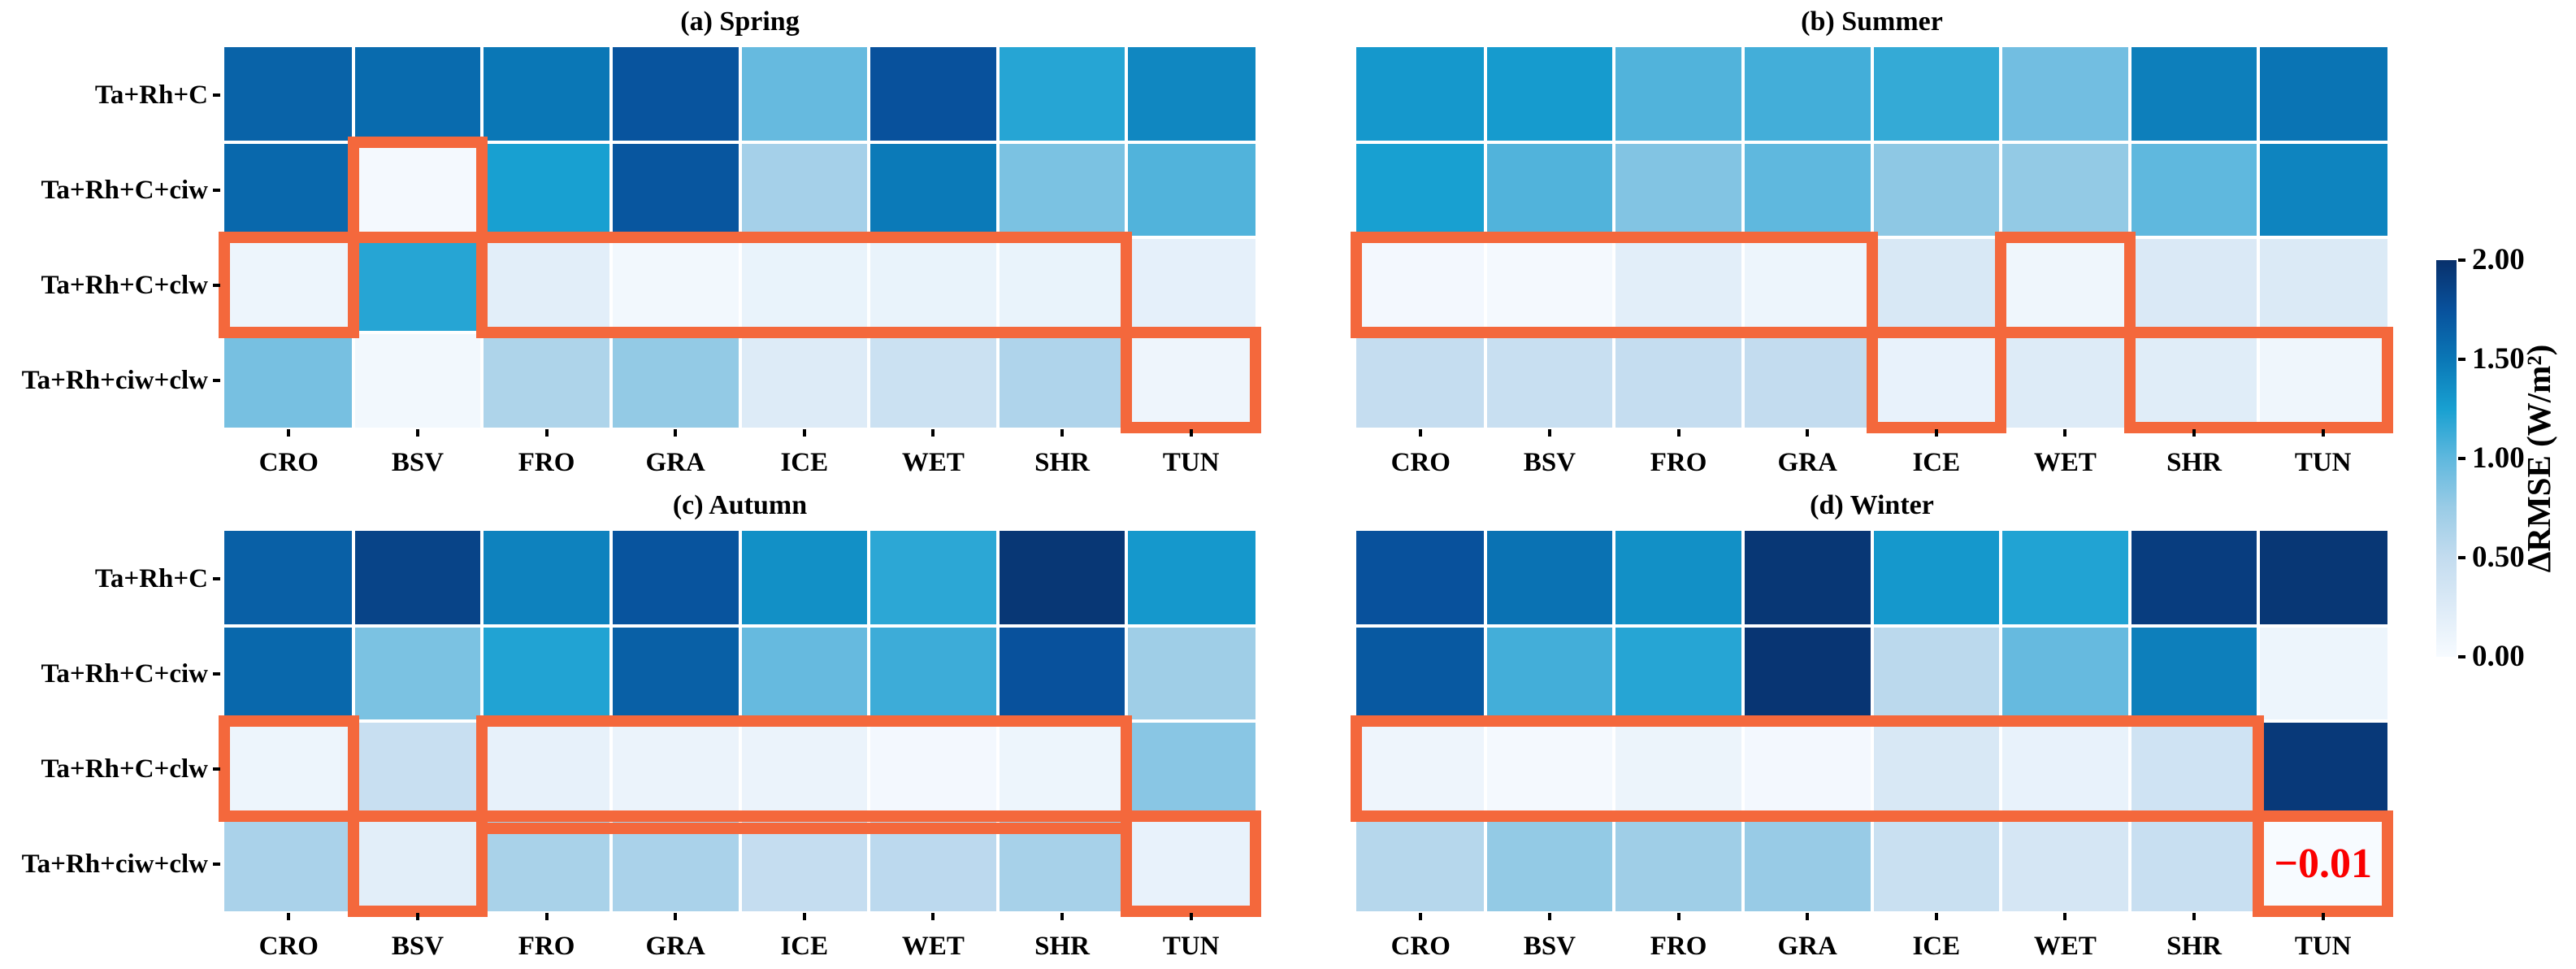  Describe the element at coordinates (546, 946) in the screenshot. I see `col-label-c-FRO: FRO` at that location.